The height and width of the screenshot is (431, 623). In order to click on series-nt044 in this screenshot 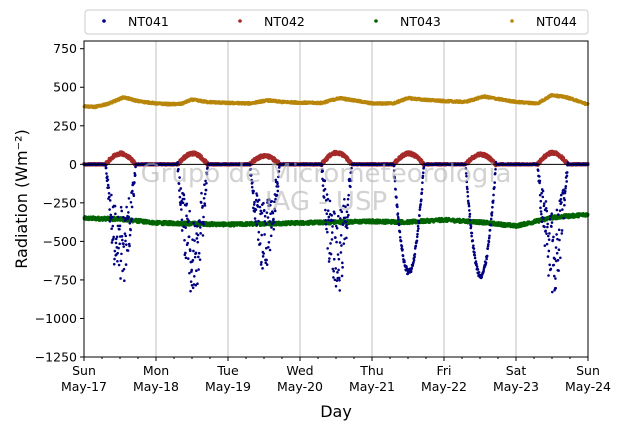, I will do `click(336, 101)`.